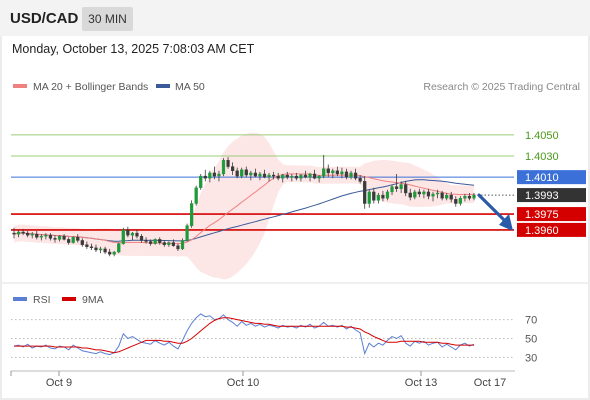 This screenshot has width=590, height=400. What do you see at coordinates (501, 87) in the screenshot?
I see `copyright-credit: Research © 2025 Trading Central` at bounding box center [501, 87].